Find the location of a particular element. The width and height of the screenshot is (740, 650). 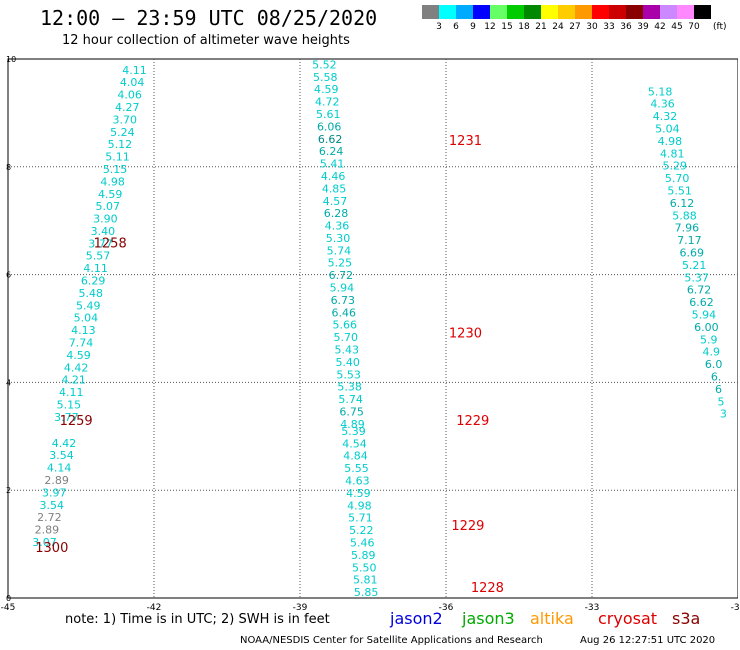

legend-tick-label: 24 is located at coordinates (558, 27).